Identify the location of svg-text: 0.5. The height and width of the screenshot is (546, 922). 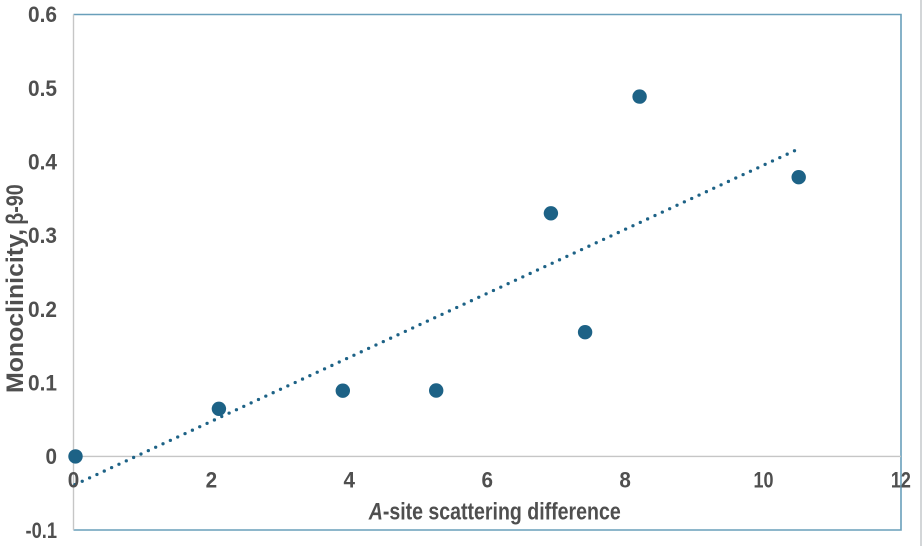
(42, 88).